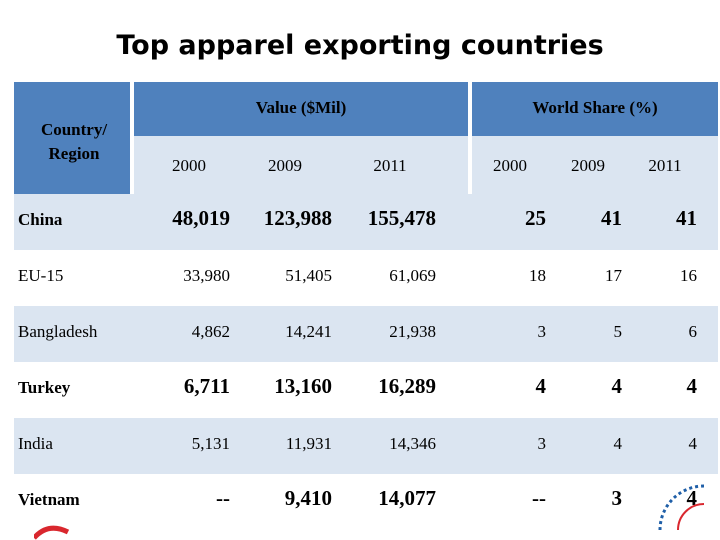 Image resolution: width=720 pixels, height=540 pixels. I want to click on country-cell-vietnam: Vietnam, so click(49, 499).